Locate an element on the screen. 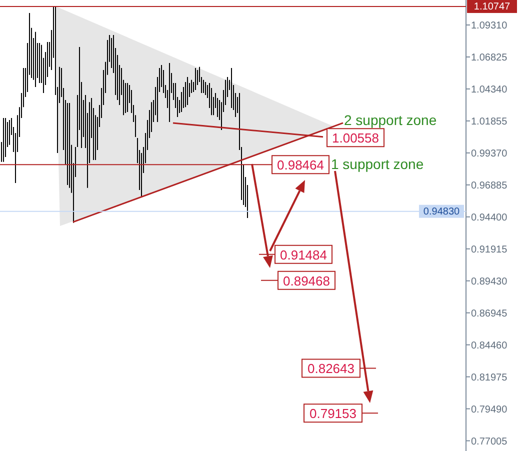 The height and width of the screenshot is (451, 521). y-tick-label: 1.01855 is located at coordinates (489, 122).